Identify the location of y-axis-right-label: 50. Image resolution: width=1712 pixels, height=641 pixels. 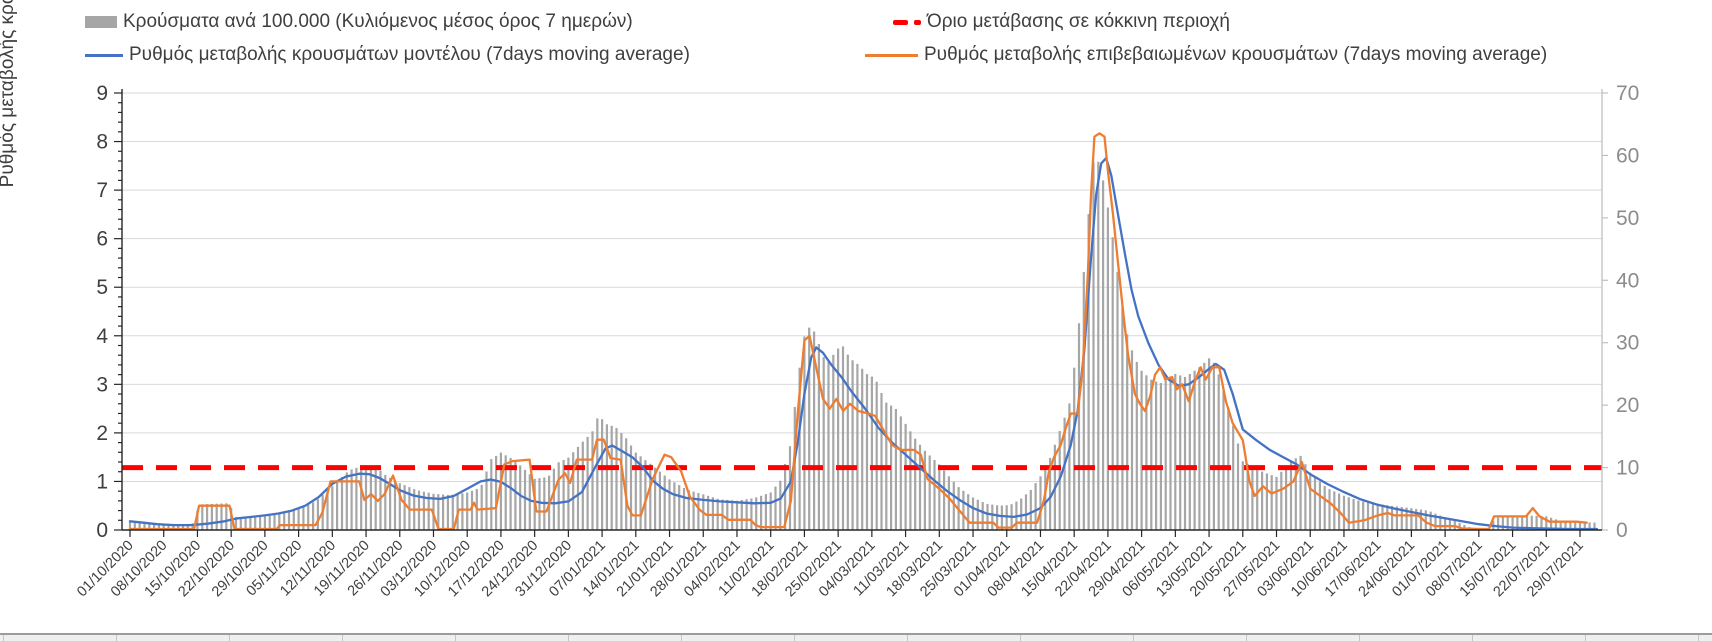
(1627, 218).